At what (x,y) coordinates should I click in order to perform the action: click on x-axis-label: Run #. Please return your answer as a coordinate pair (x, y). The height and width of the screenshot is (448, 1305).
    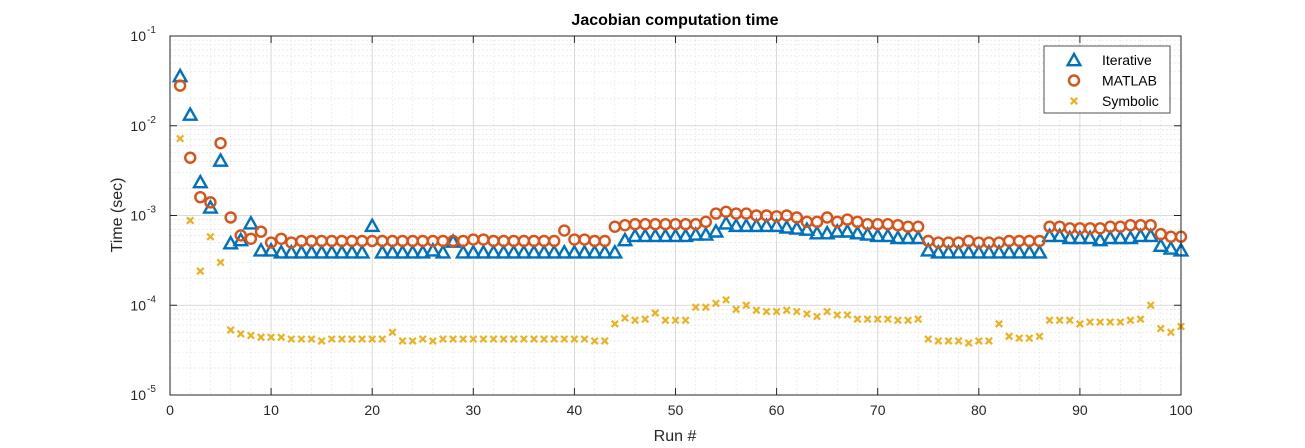
    Looking at the image, I should click on (675, 436).